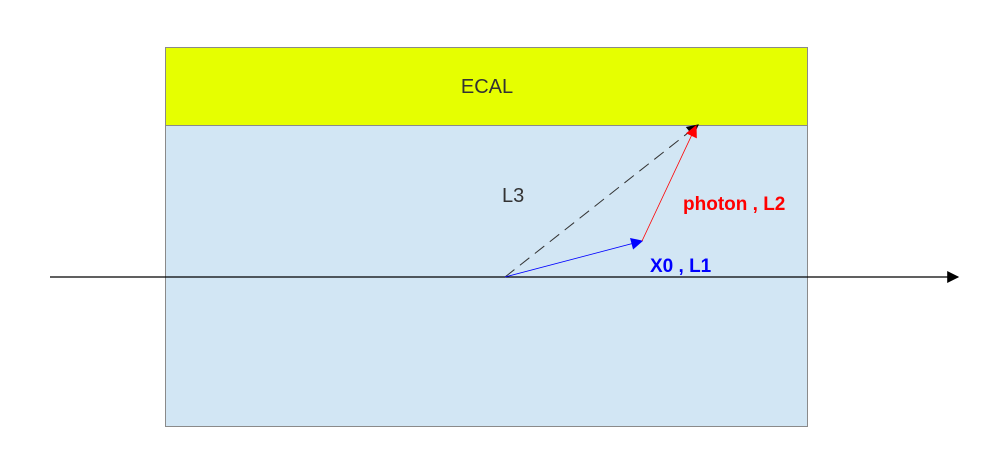  I want to click on ecal-label: ECAL, so click(487, 87).